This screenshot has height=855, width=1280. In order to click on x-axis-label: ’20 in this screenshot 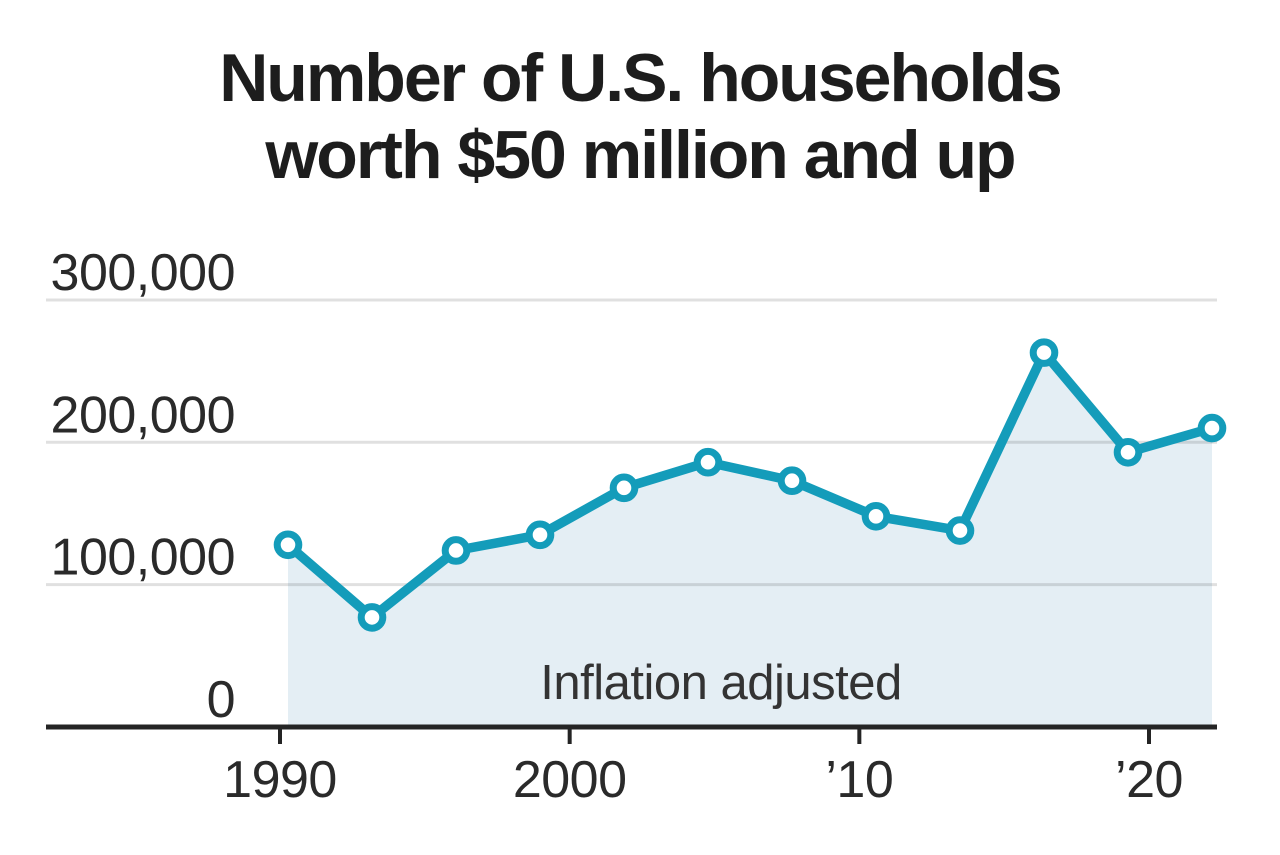, I will do `click(1149, 780)`.